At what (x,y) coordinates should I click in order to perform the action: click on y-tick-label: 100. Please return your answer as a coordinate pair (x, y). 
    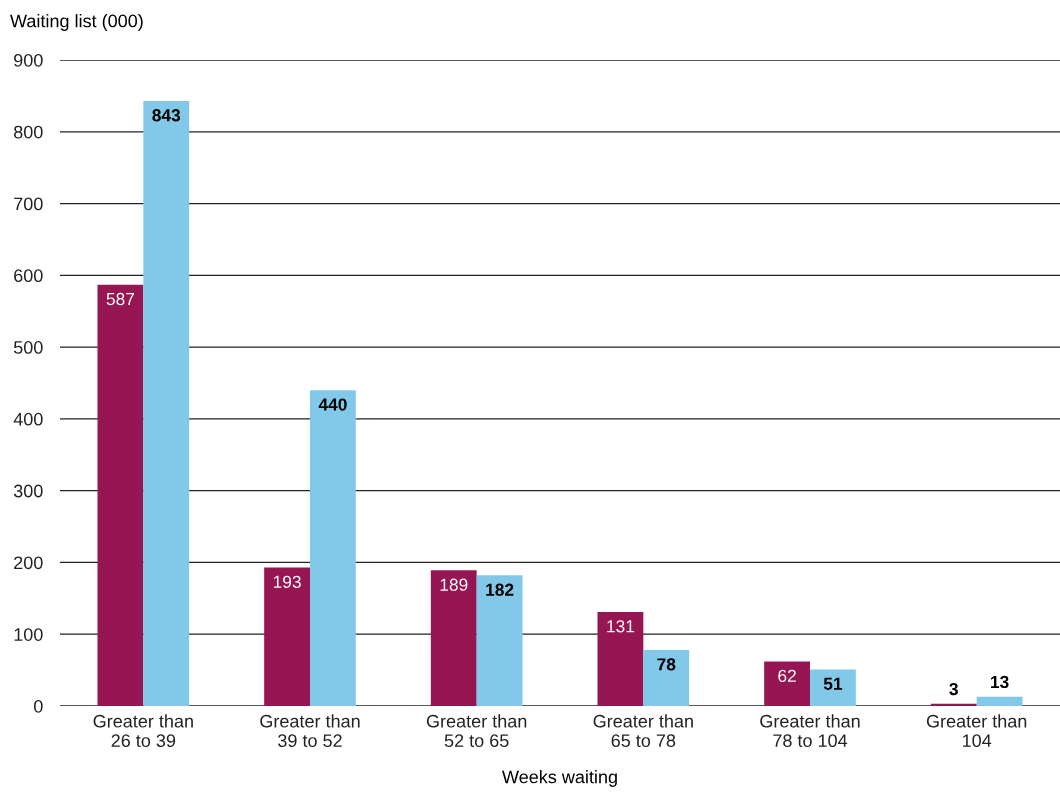
    Looking at the image, I should click on (28, 634).